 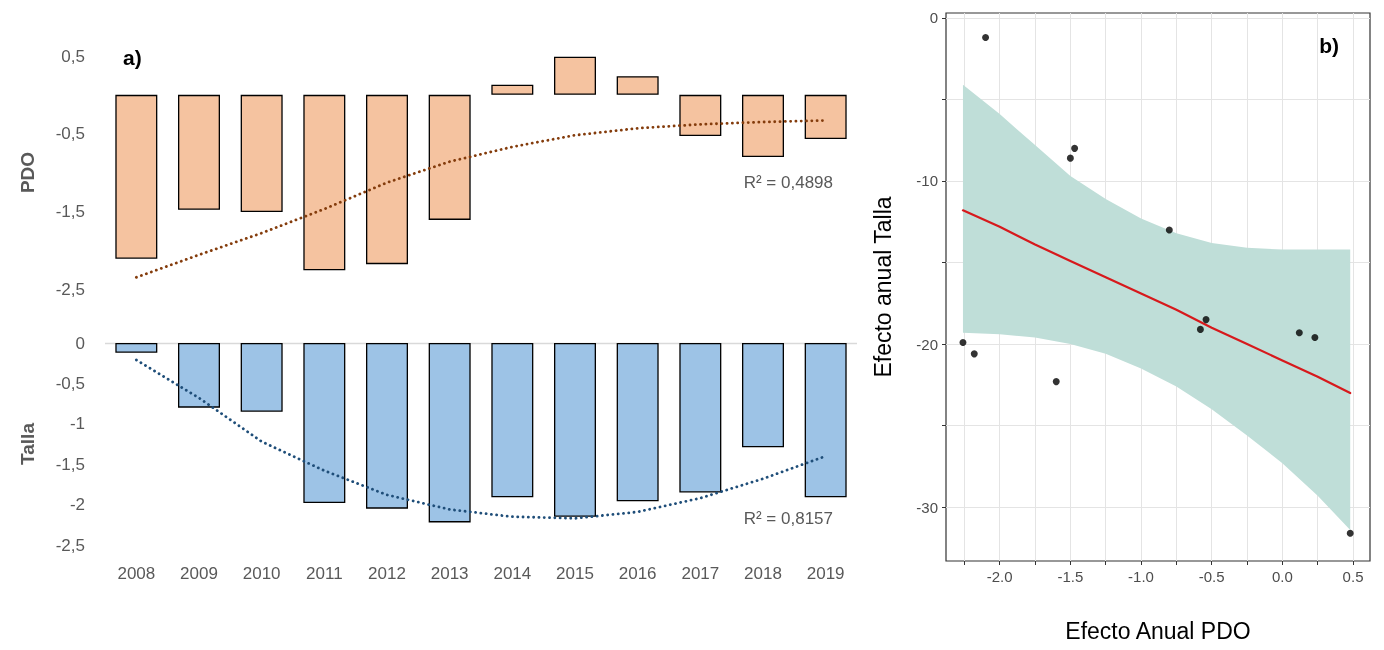 I want to click on x-tick-label: 2016, so click(x=637, y=573).